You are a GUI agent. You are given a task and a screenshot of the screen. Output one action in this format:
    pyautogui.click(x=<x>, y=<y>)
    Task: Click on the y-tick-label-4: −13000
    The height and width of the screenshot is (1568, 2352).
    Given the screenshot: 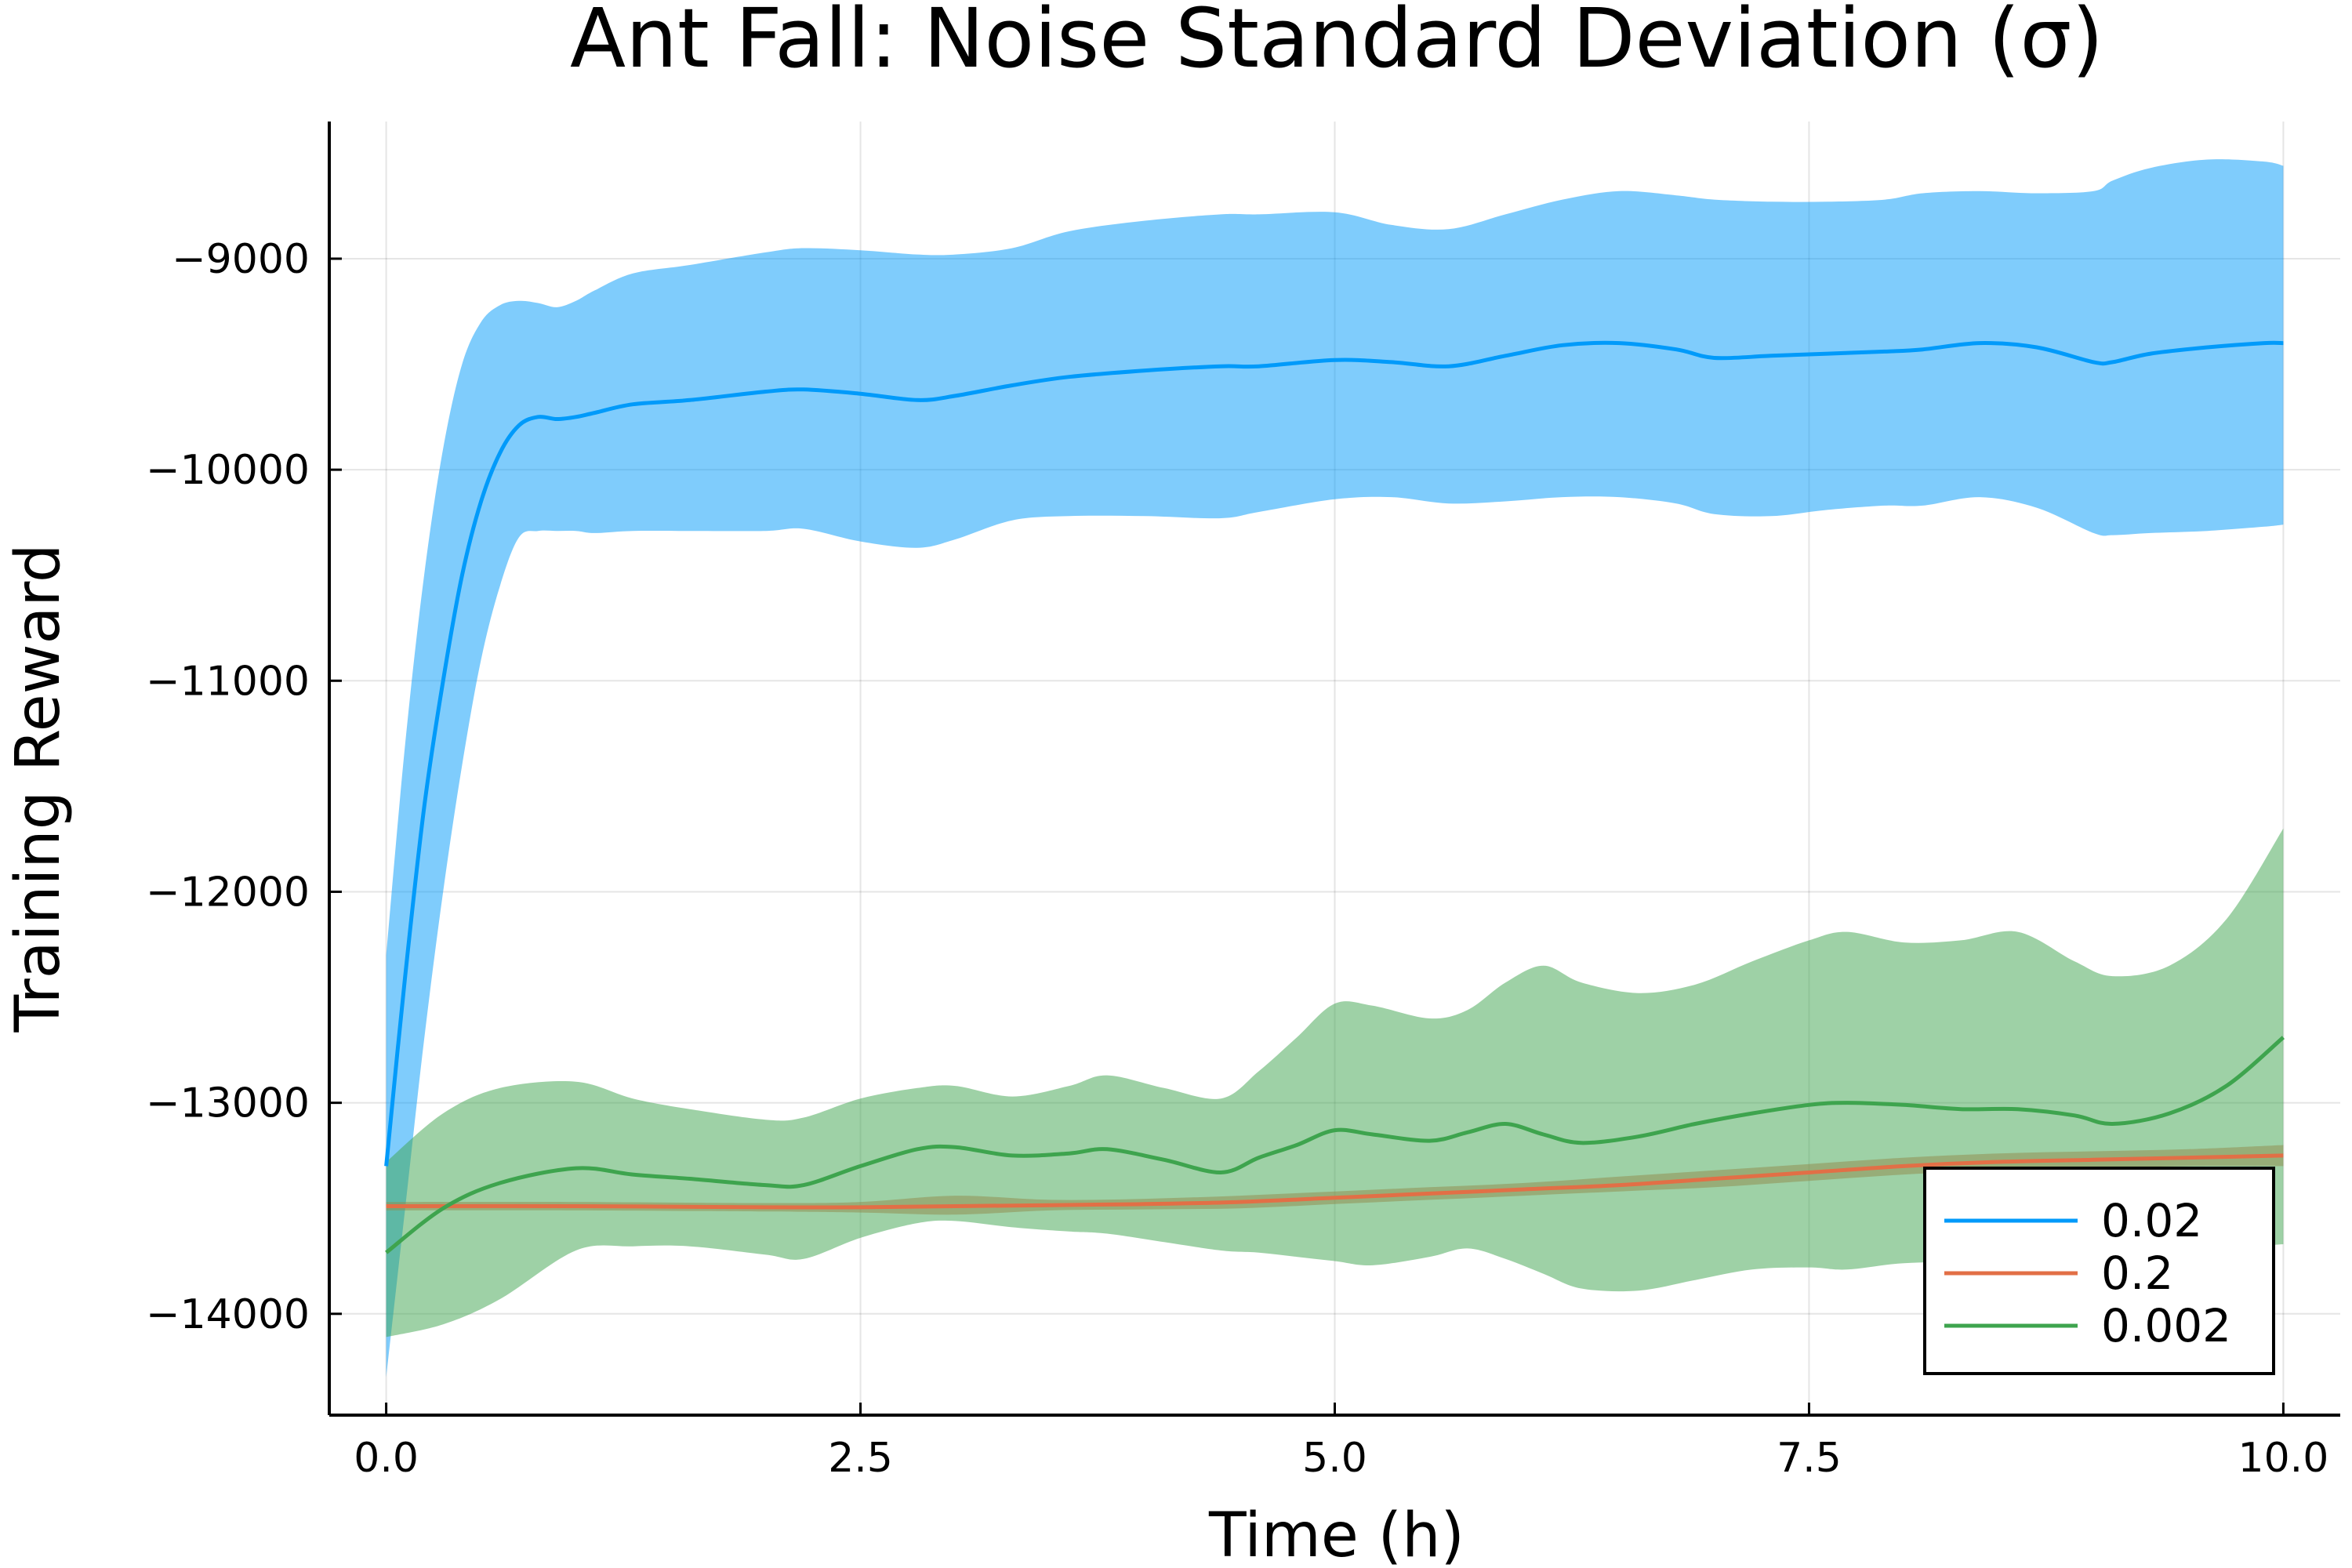 What is the action you would take?
    pyautogui.click(x=228, y=1103)
    